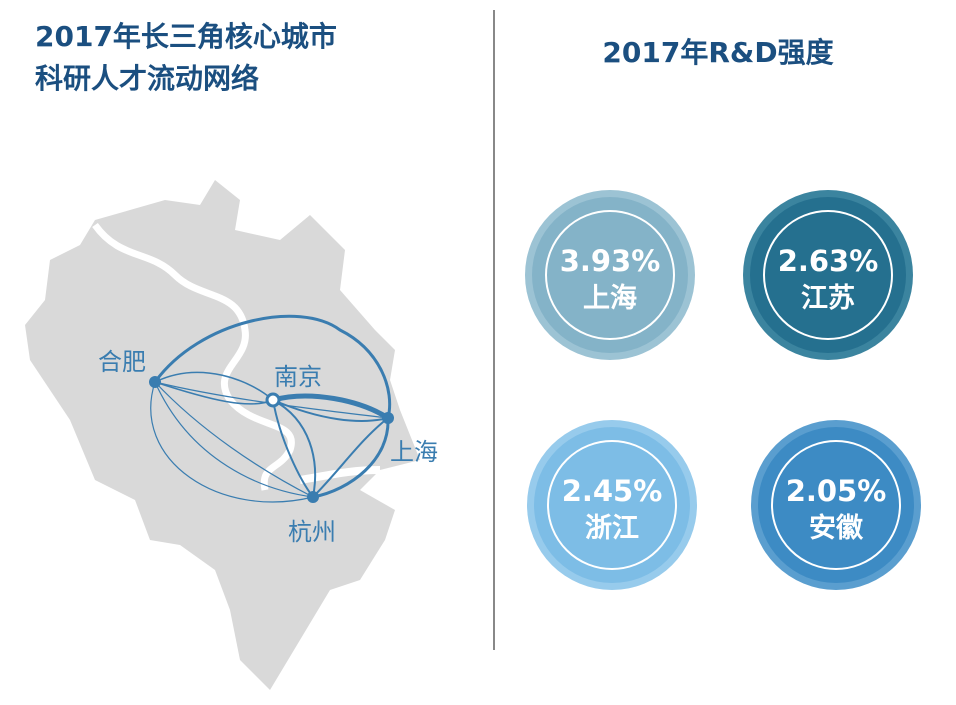 The image size is (956, 705). I want to click on rd-region: 浙江, so click(612, 528).